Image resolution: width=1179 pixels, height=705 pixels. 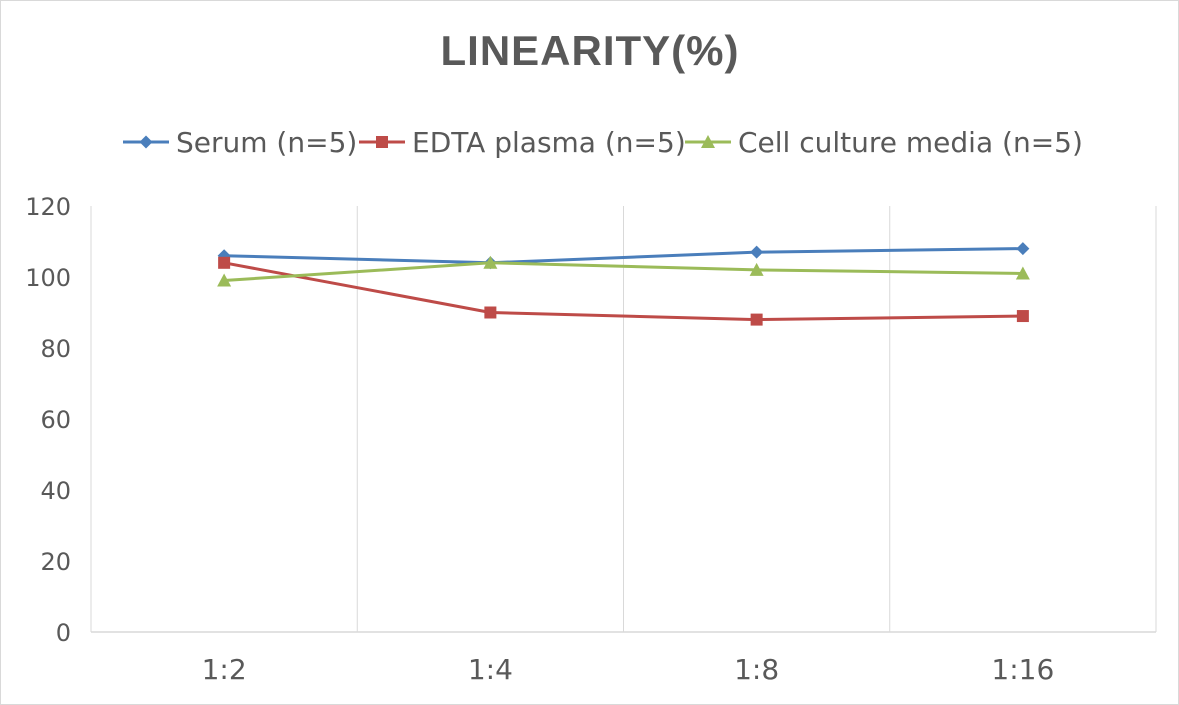 I want to click on x-tick-label: 1:4, so click(x=490, y=669).